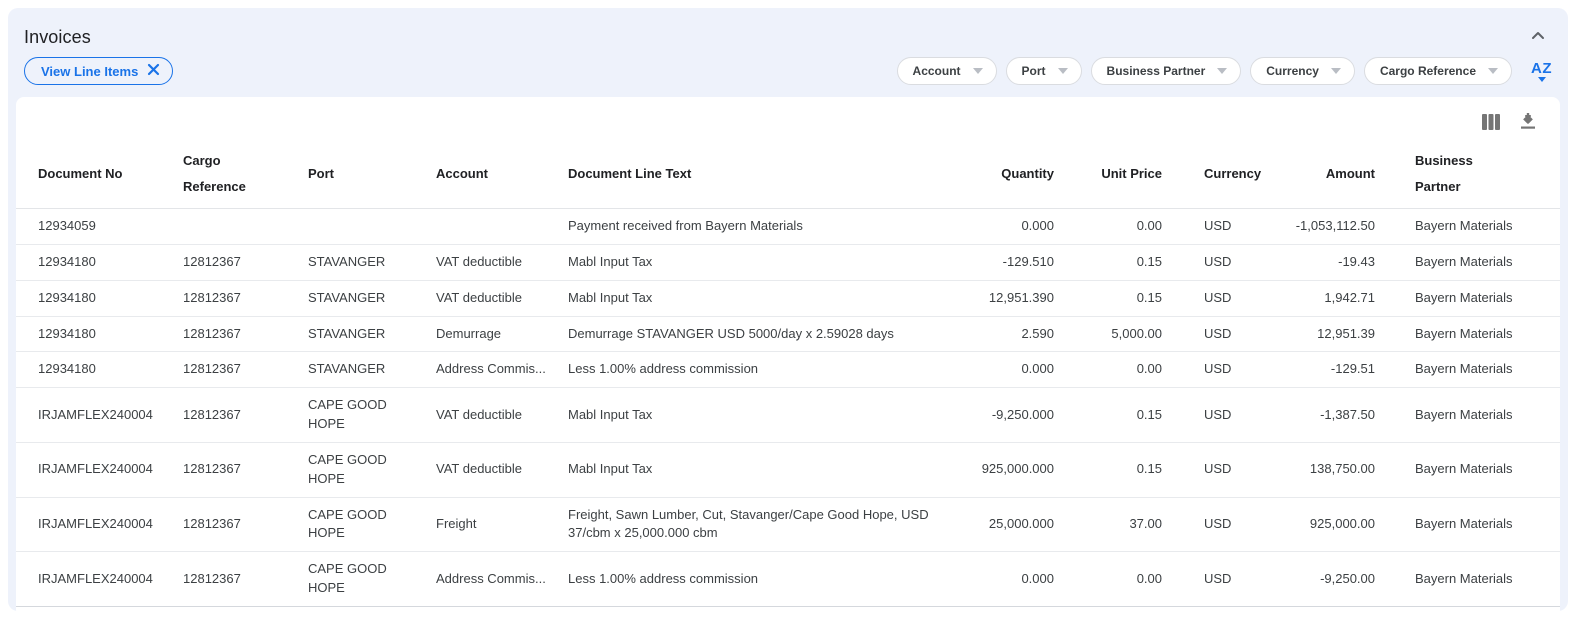 Image resolution: width=1576 pixels, height=619 pixels. What do you see at coordinates (237, 227) in the screenshot?
I see `cell-cargo_reference` at bounding box center [237, 227].